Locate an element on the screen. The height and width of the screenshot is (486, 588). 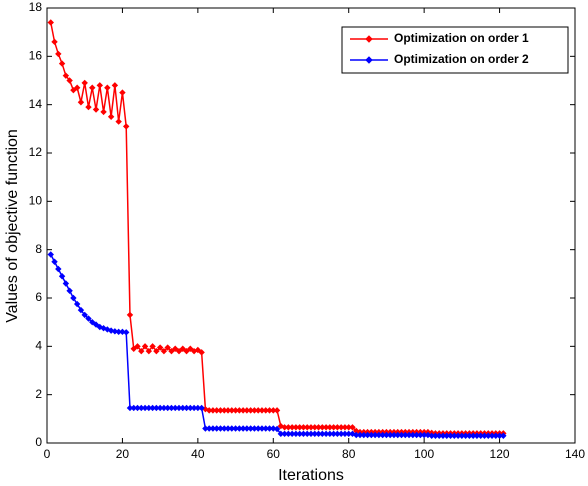
y-tick-label: 18 is located at coordinates (36, 7).